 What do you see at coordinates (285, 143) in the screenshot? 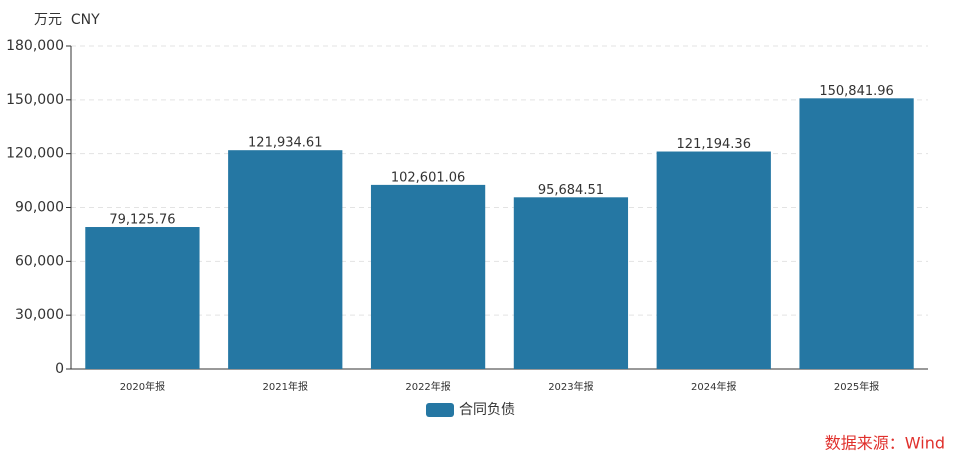
I see `value-label: 121,934.61` at bounding box center [285, 143].